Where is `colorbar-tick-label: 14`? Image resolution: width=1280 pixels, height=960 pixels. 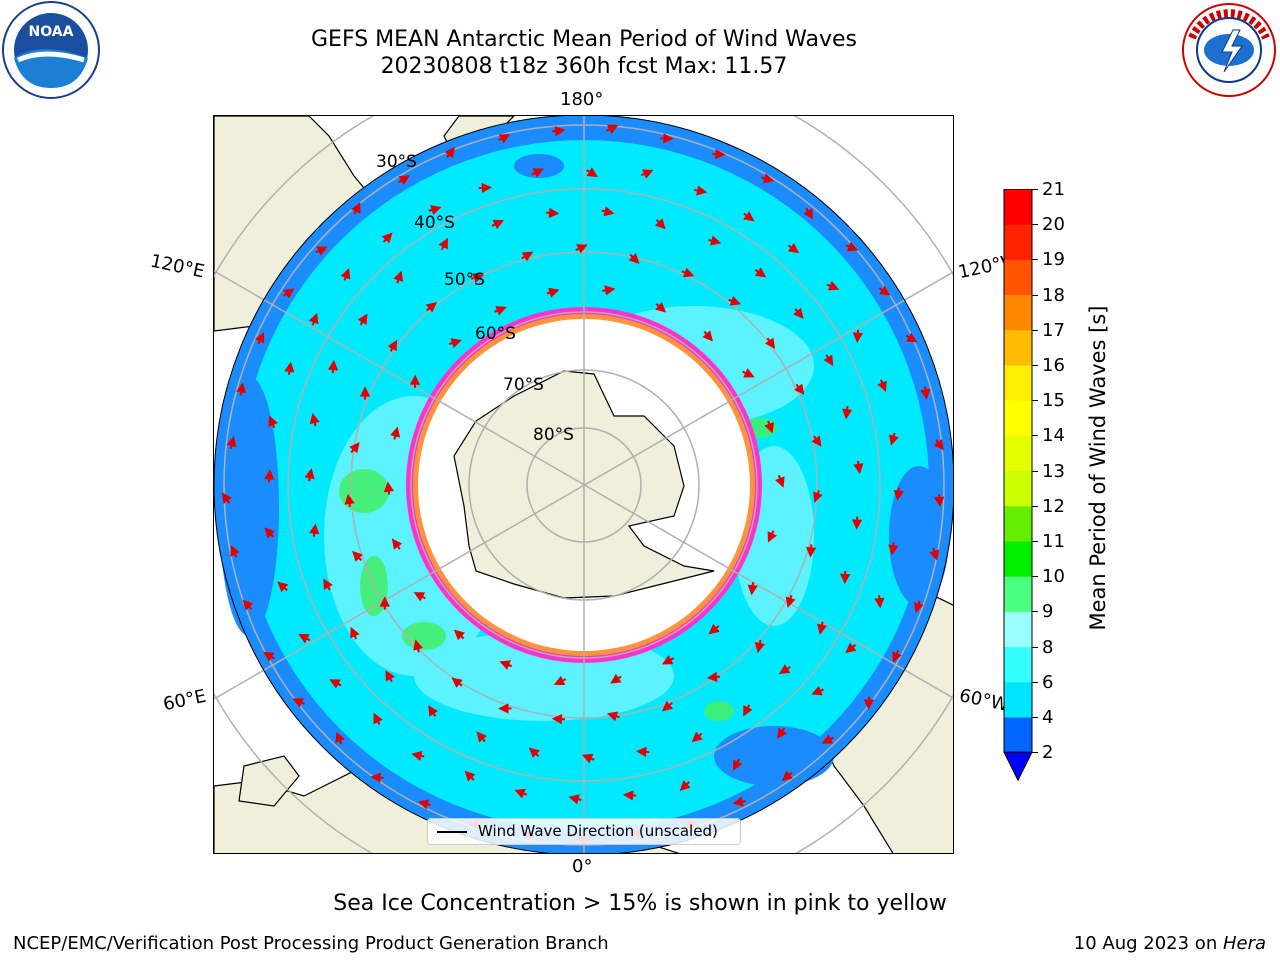 colorbar-tick-label: 14 is located at coordinates (1053, 436).